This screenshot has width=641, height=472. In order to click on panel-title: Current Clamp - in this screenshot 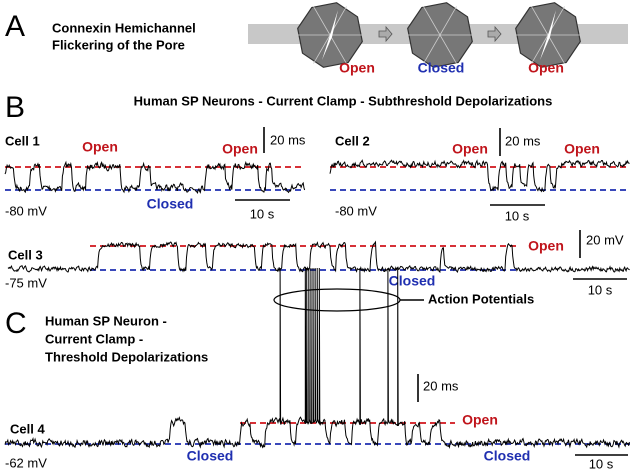, I will do `click(94, 338)`.